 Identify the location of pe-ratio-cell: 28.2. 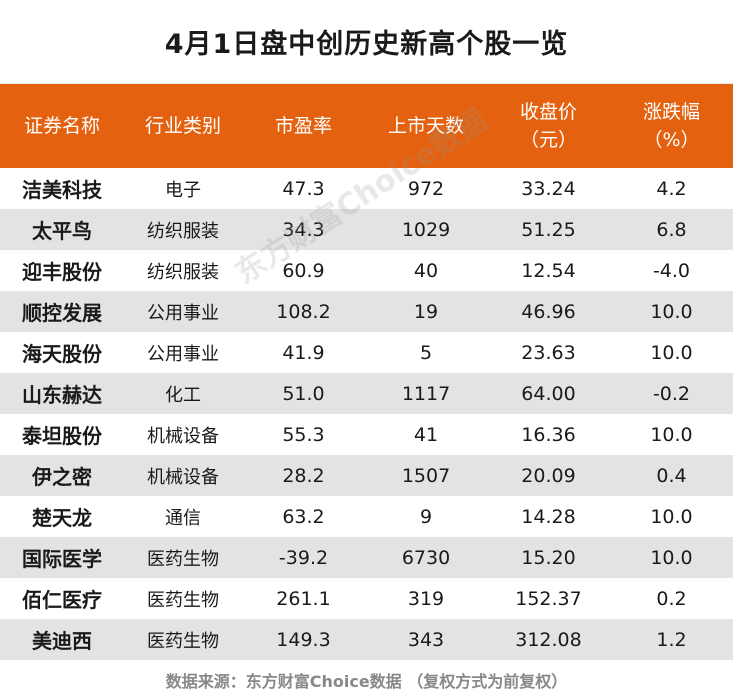
(303, 475).